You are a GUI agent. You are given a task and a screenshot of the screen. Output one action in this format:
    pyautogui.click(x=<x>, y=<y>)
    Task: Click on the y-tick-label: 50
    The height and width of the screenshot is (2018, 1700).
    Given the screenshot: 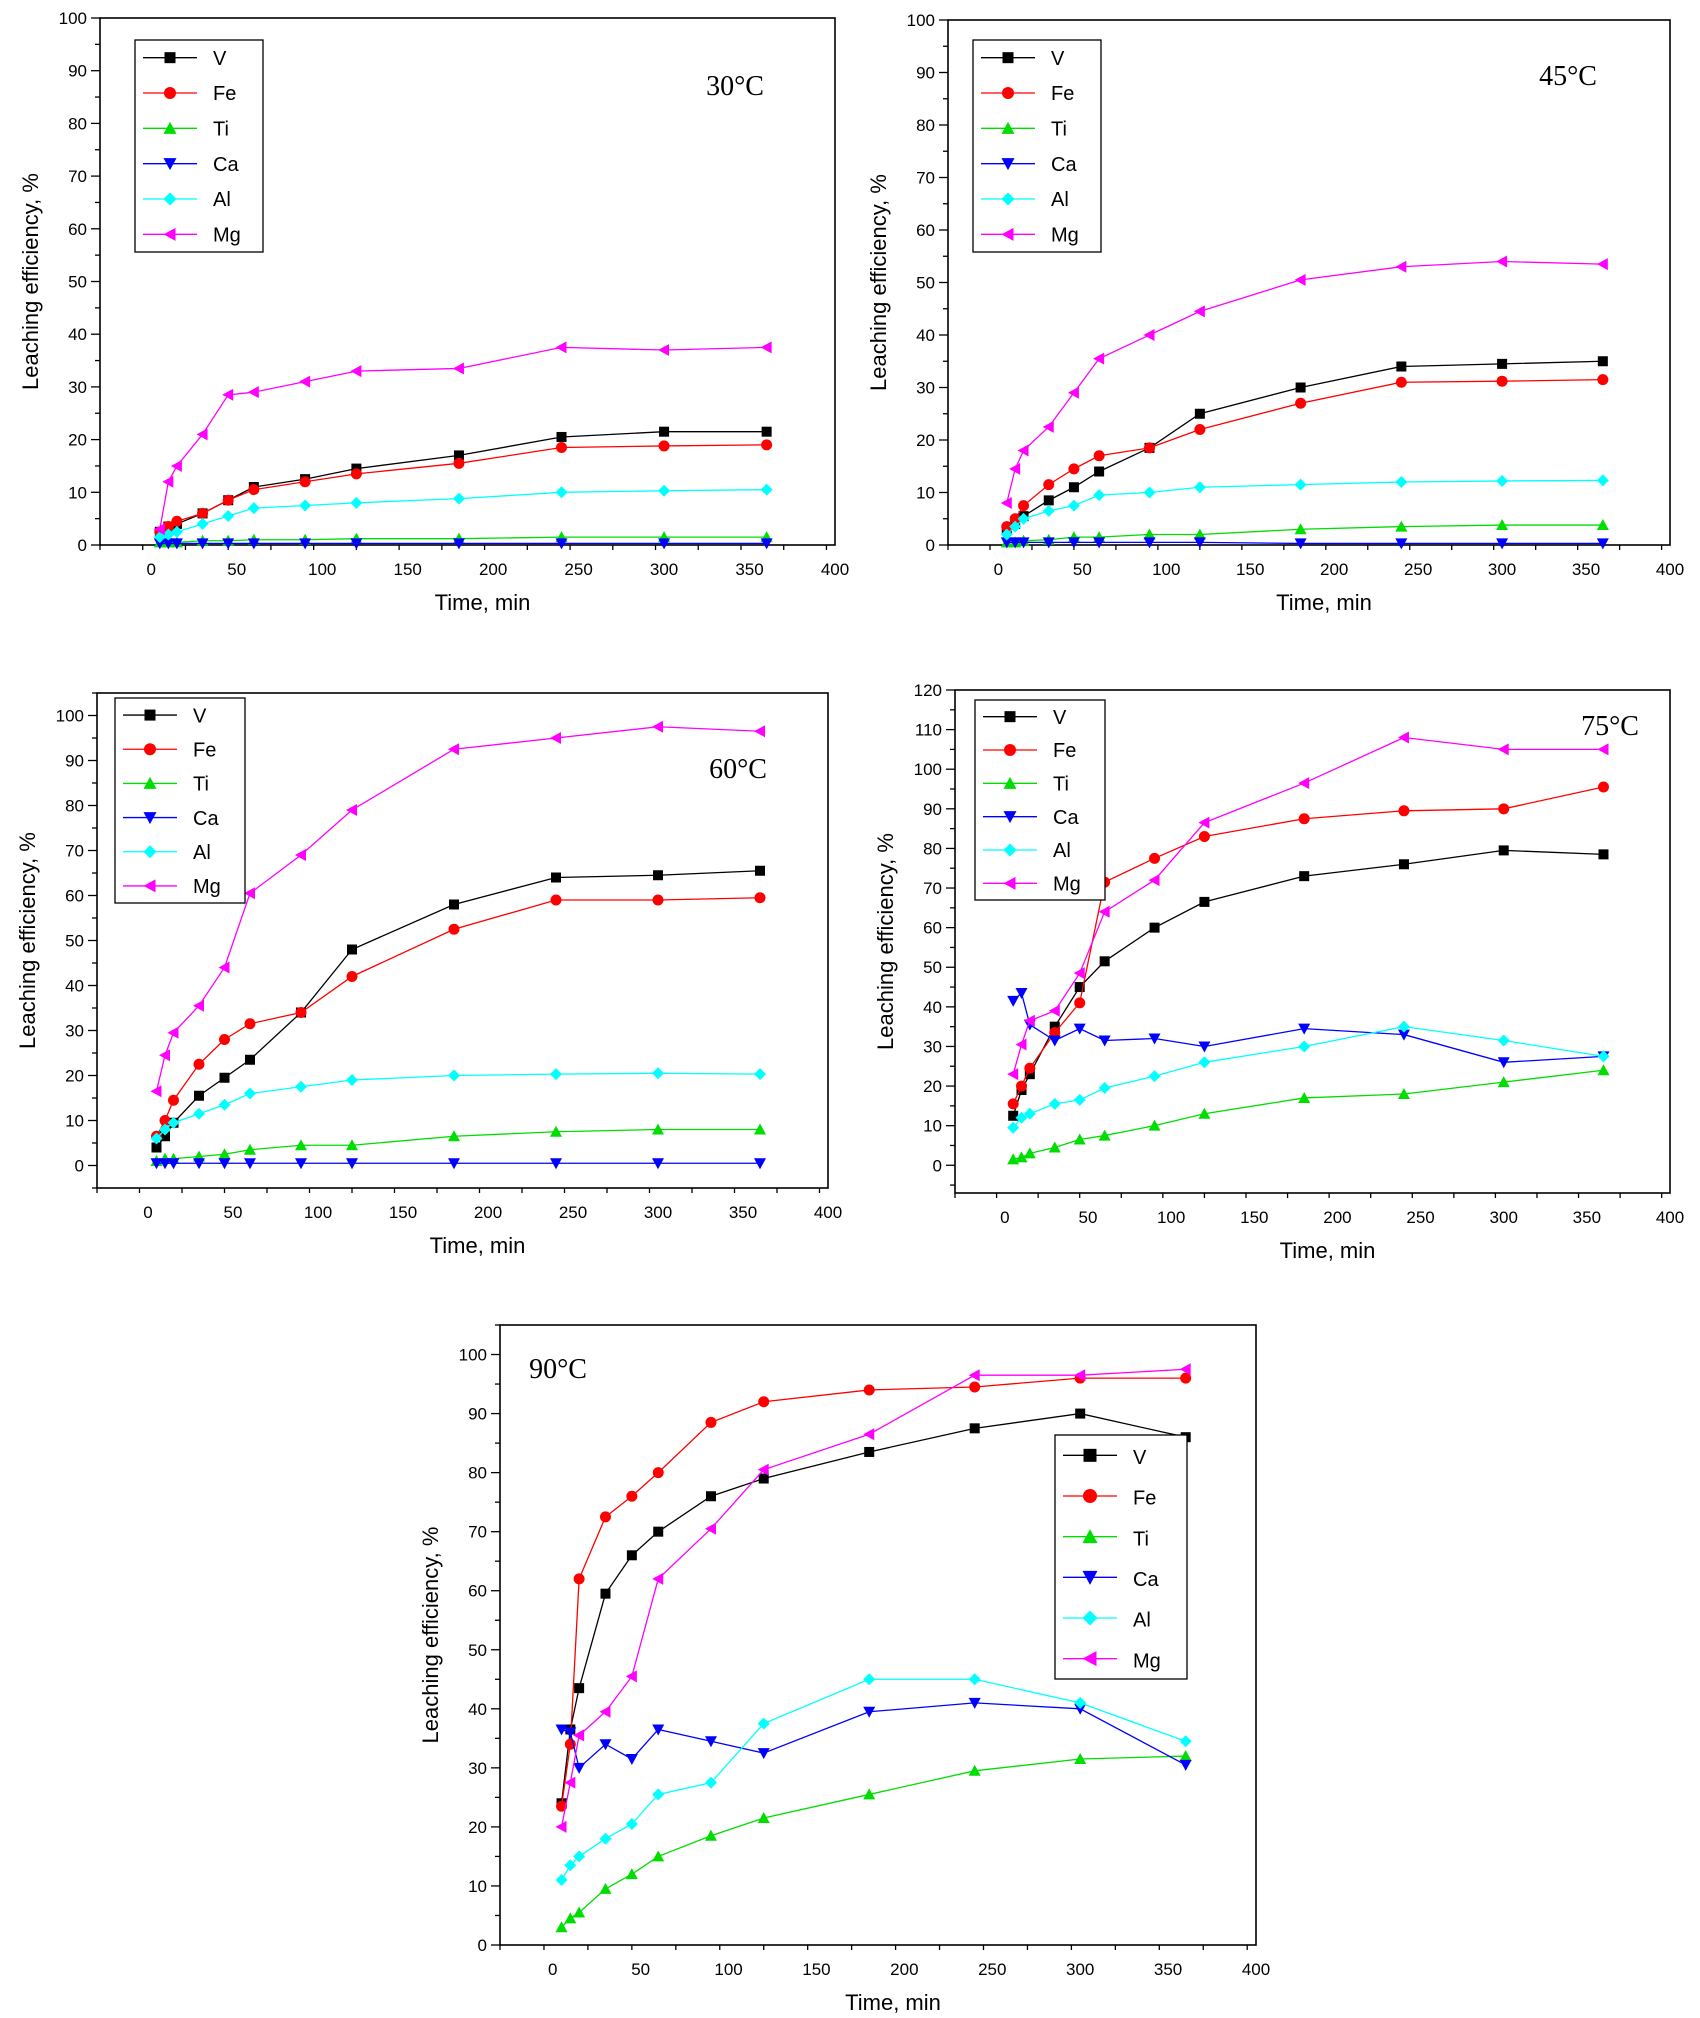 What is the action you would take?
    pyautogui.click(x=77, y=282)
    